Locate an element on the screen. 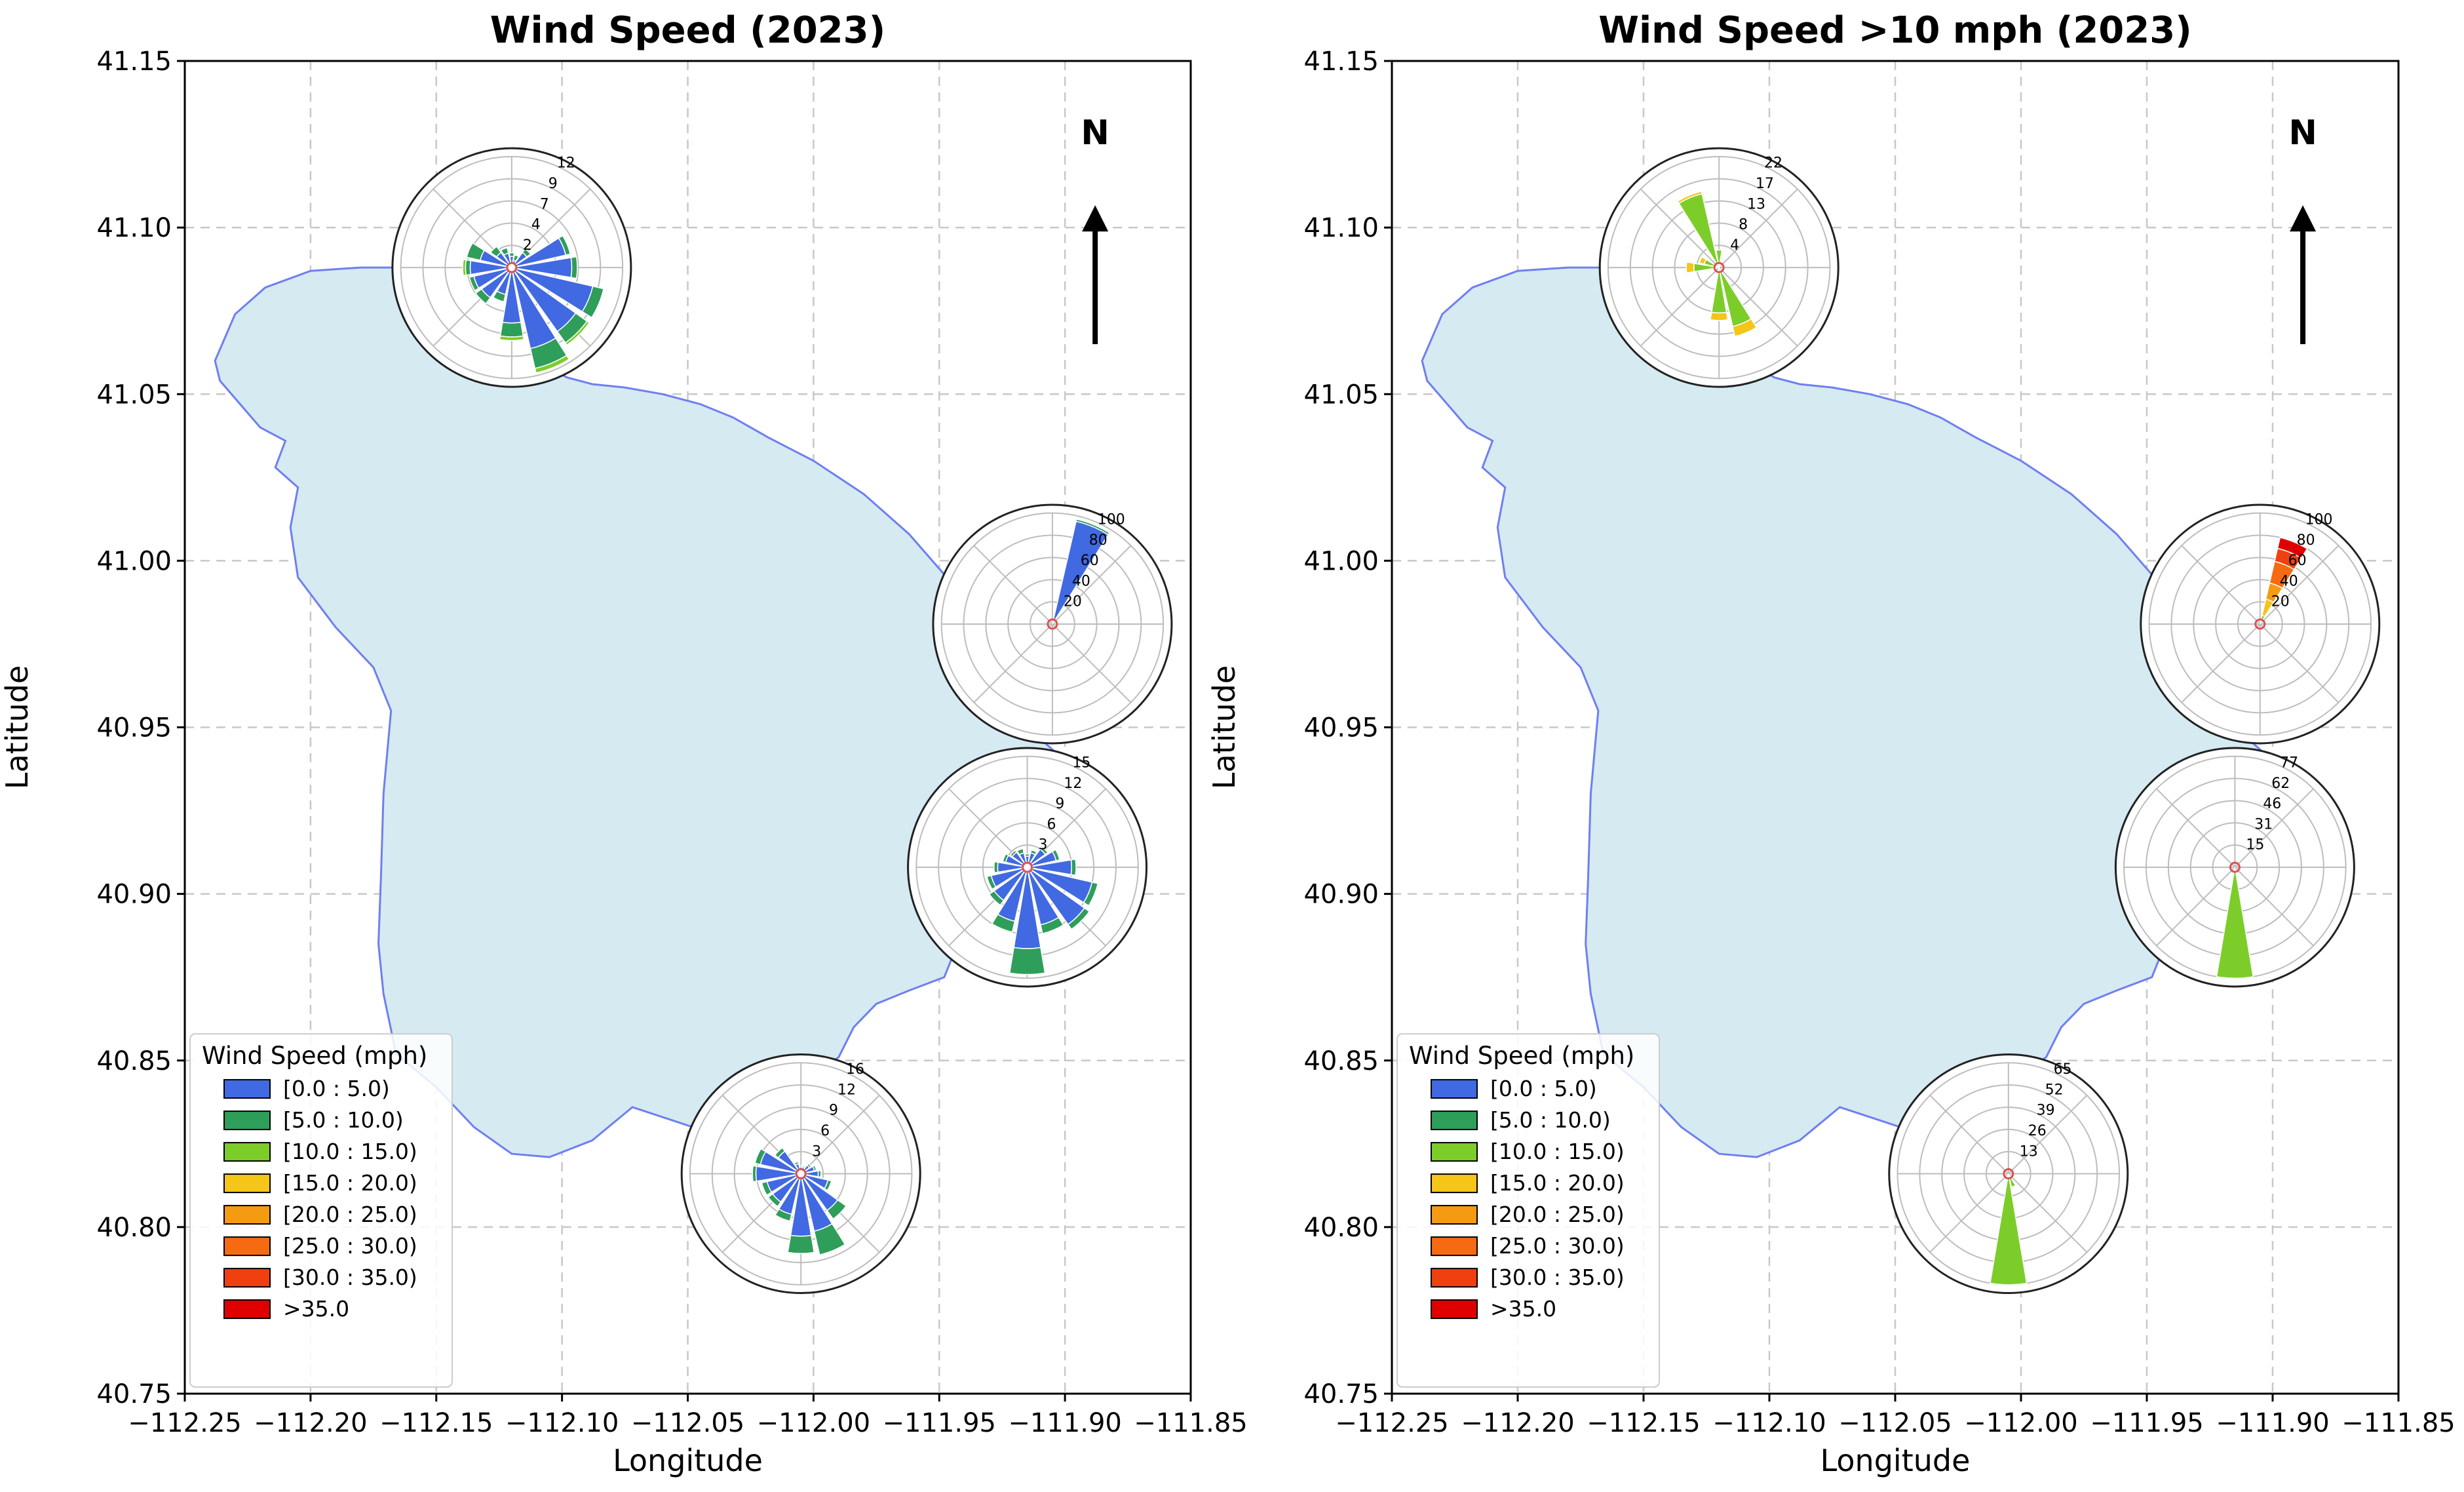 This screenshot has height=1492, width=2464. rose-radial-tick: 52 is located at coordinates (2054, 1090).